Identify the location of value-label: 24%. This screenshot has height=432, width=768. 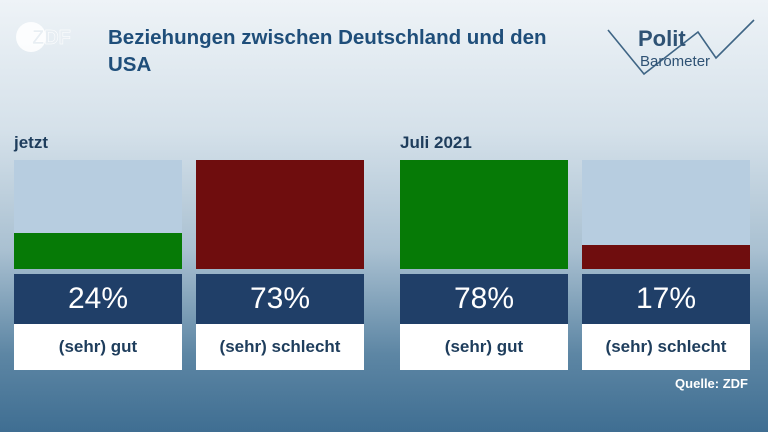
(98, 299).